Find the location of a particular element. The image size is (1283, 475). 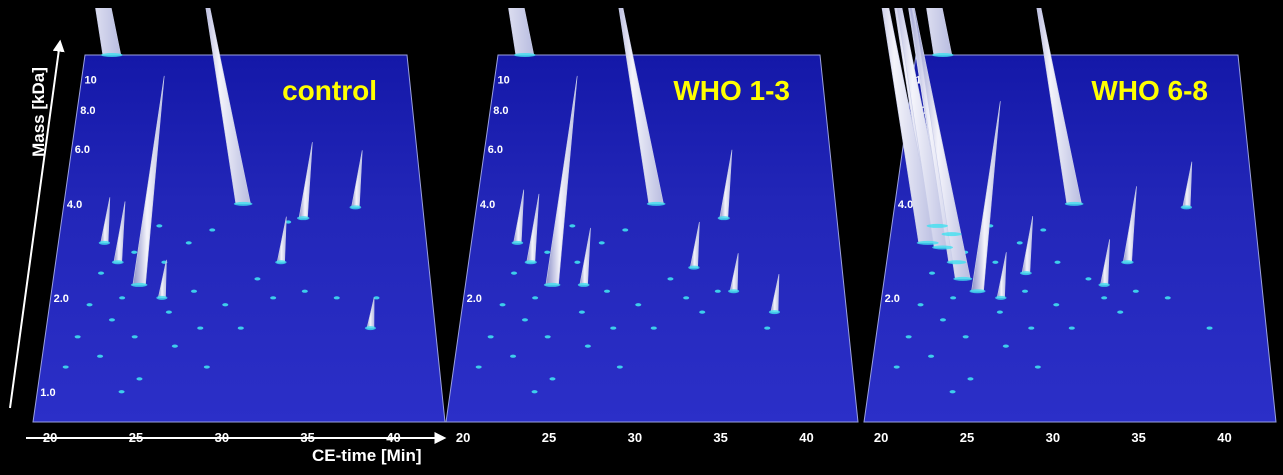

x-tick-label: 35 is located at coordinates (720, 437).